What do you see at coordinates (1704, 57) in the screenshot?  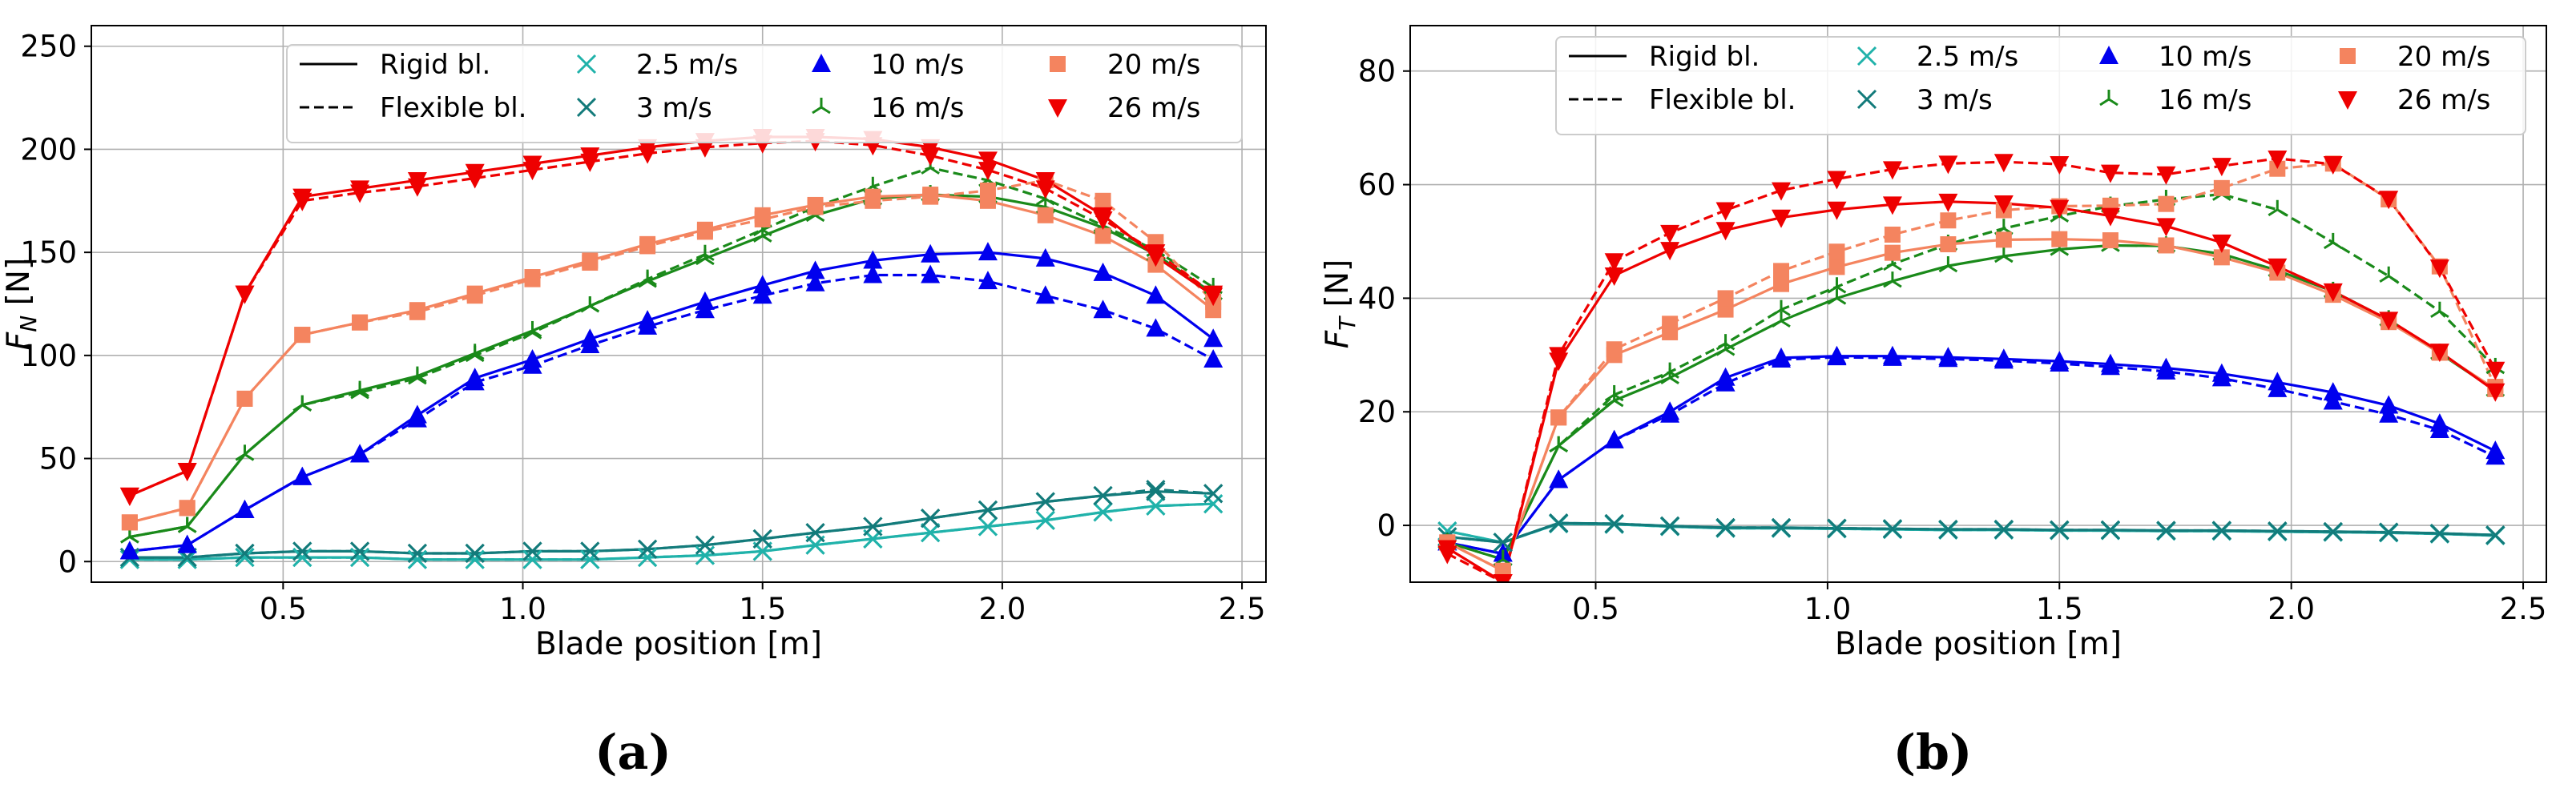 I see `legend-rigid-label: Rigid bl.` at bounding box center [1704, 57].